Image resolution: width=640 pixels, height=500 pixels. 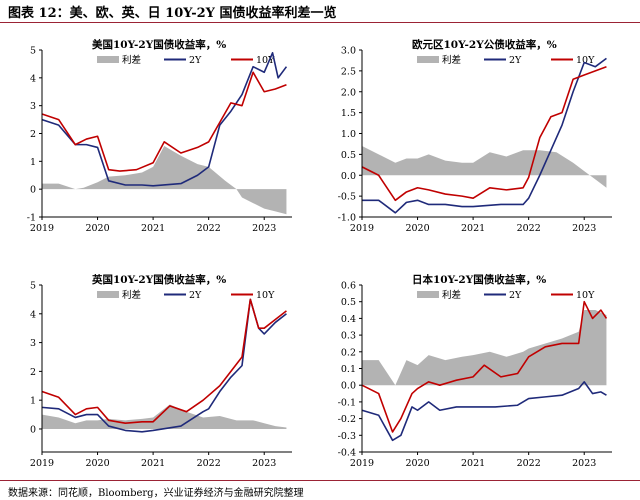 What do you see at coordinates (348, 369) in the screenshot?
I see `y-tick-label: 0.1` at bounding box center [348, 369].